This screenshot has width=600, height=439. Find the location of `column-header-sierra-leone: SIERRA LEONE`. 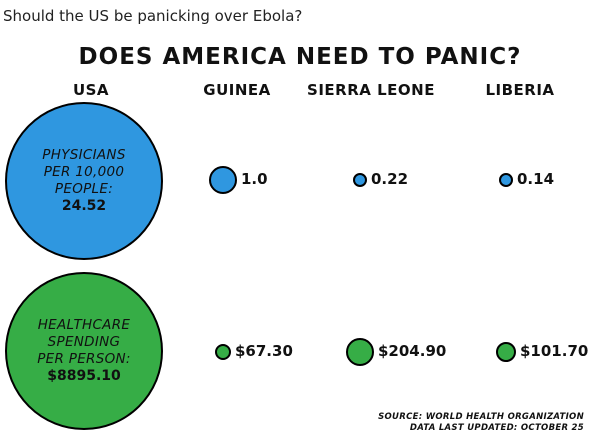

column-header-sierra-leone: SIERRA LEONE is located at coordinates (371, 90).